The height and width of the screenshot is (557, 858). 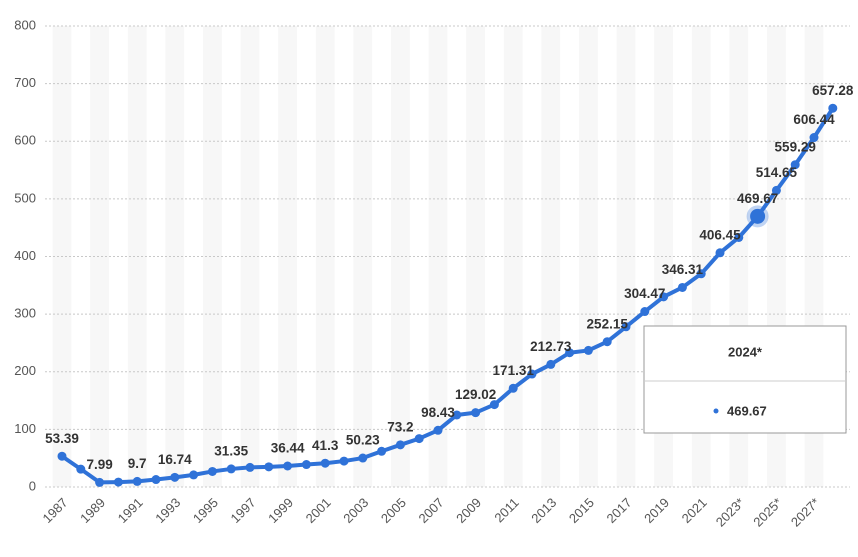 I want to click on data-label: 41.3, so click(x=325, y=445).